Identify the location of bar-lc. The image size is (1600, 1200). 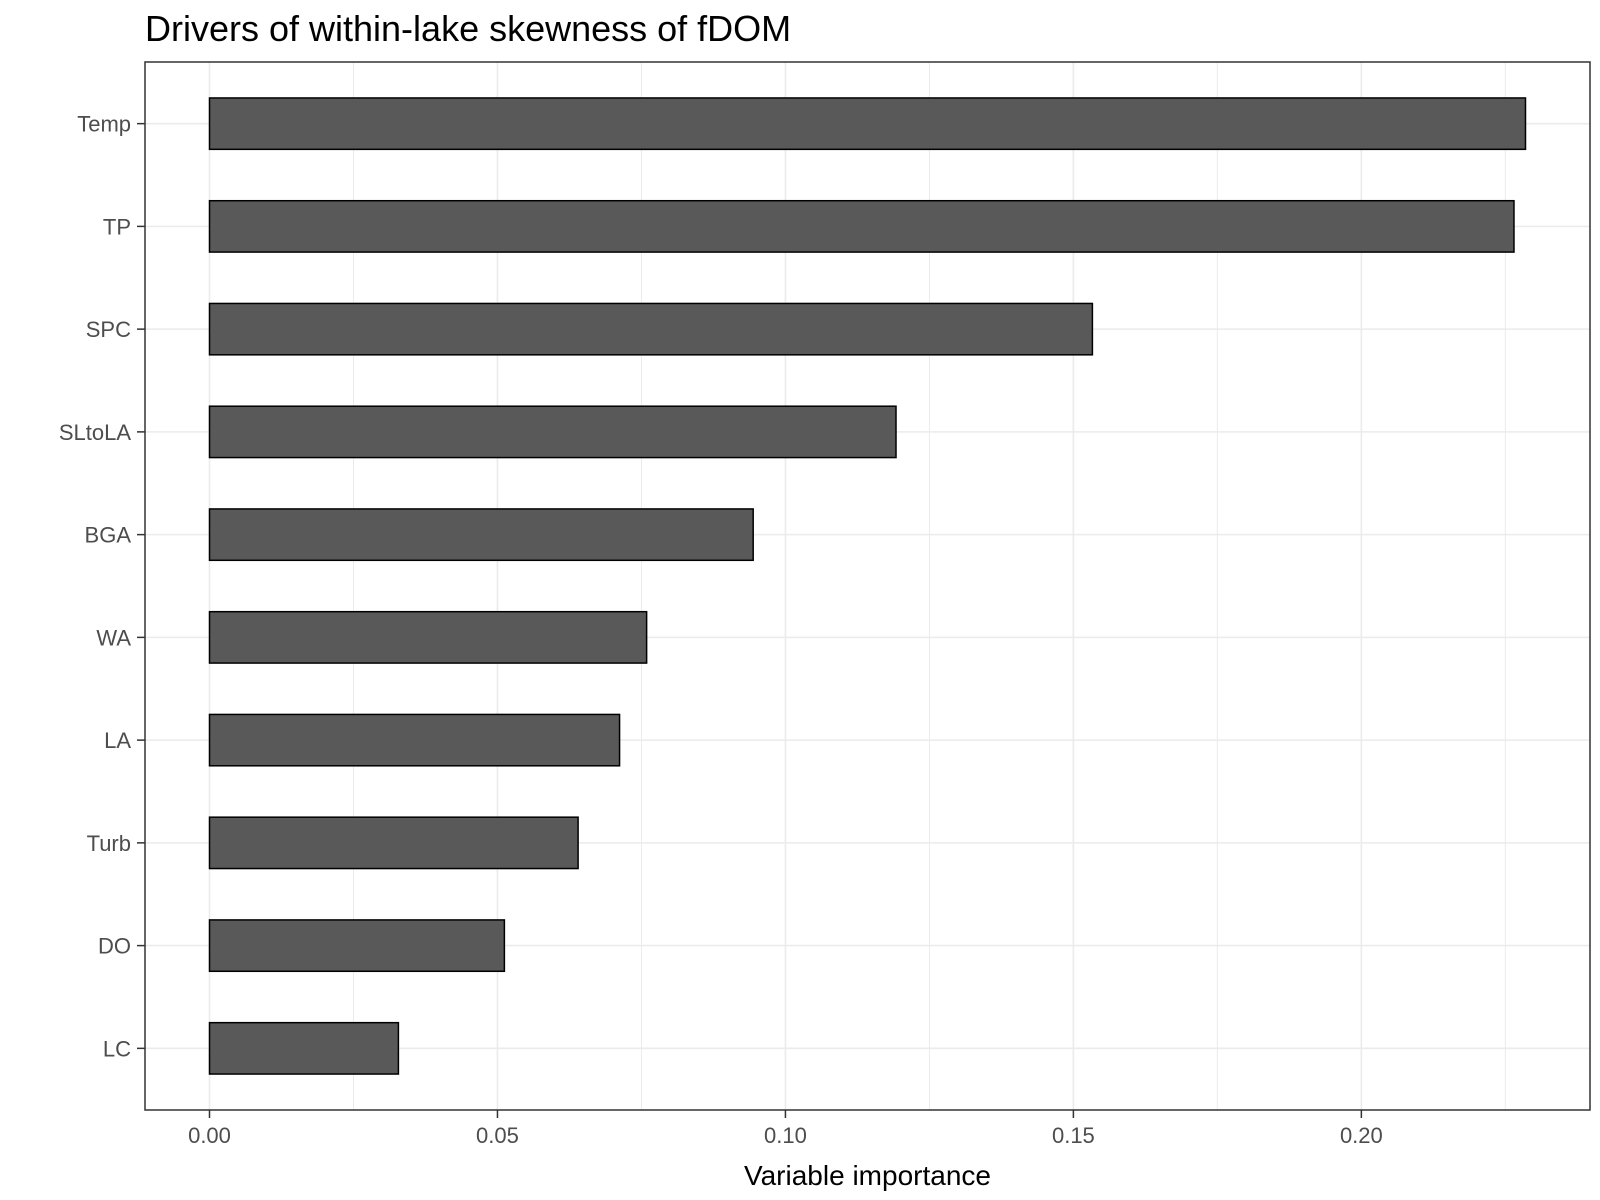
(304, 1048).